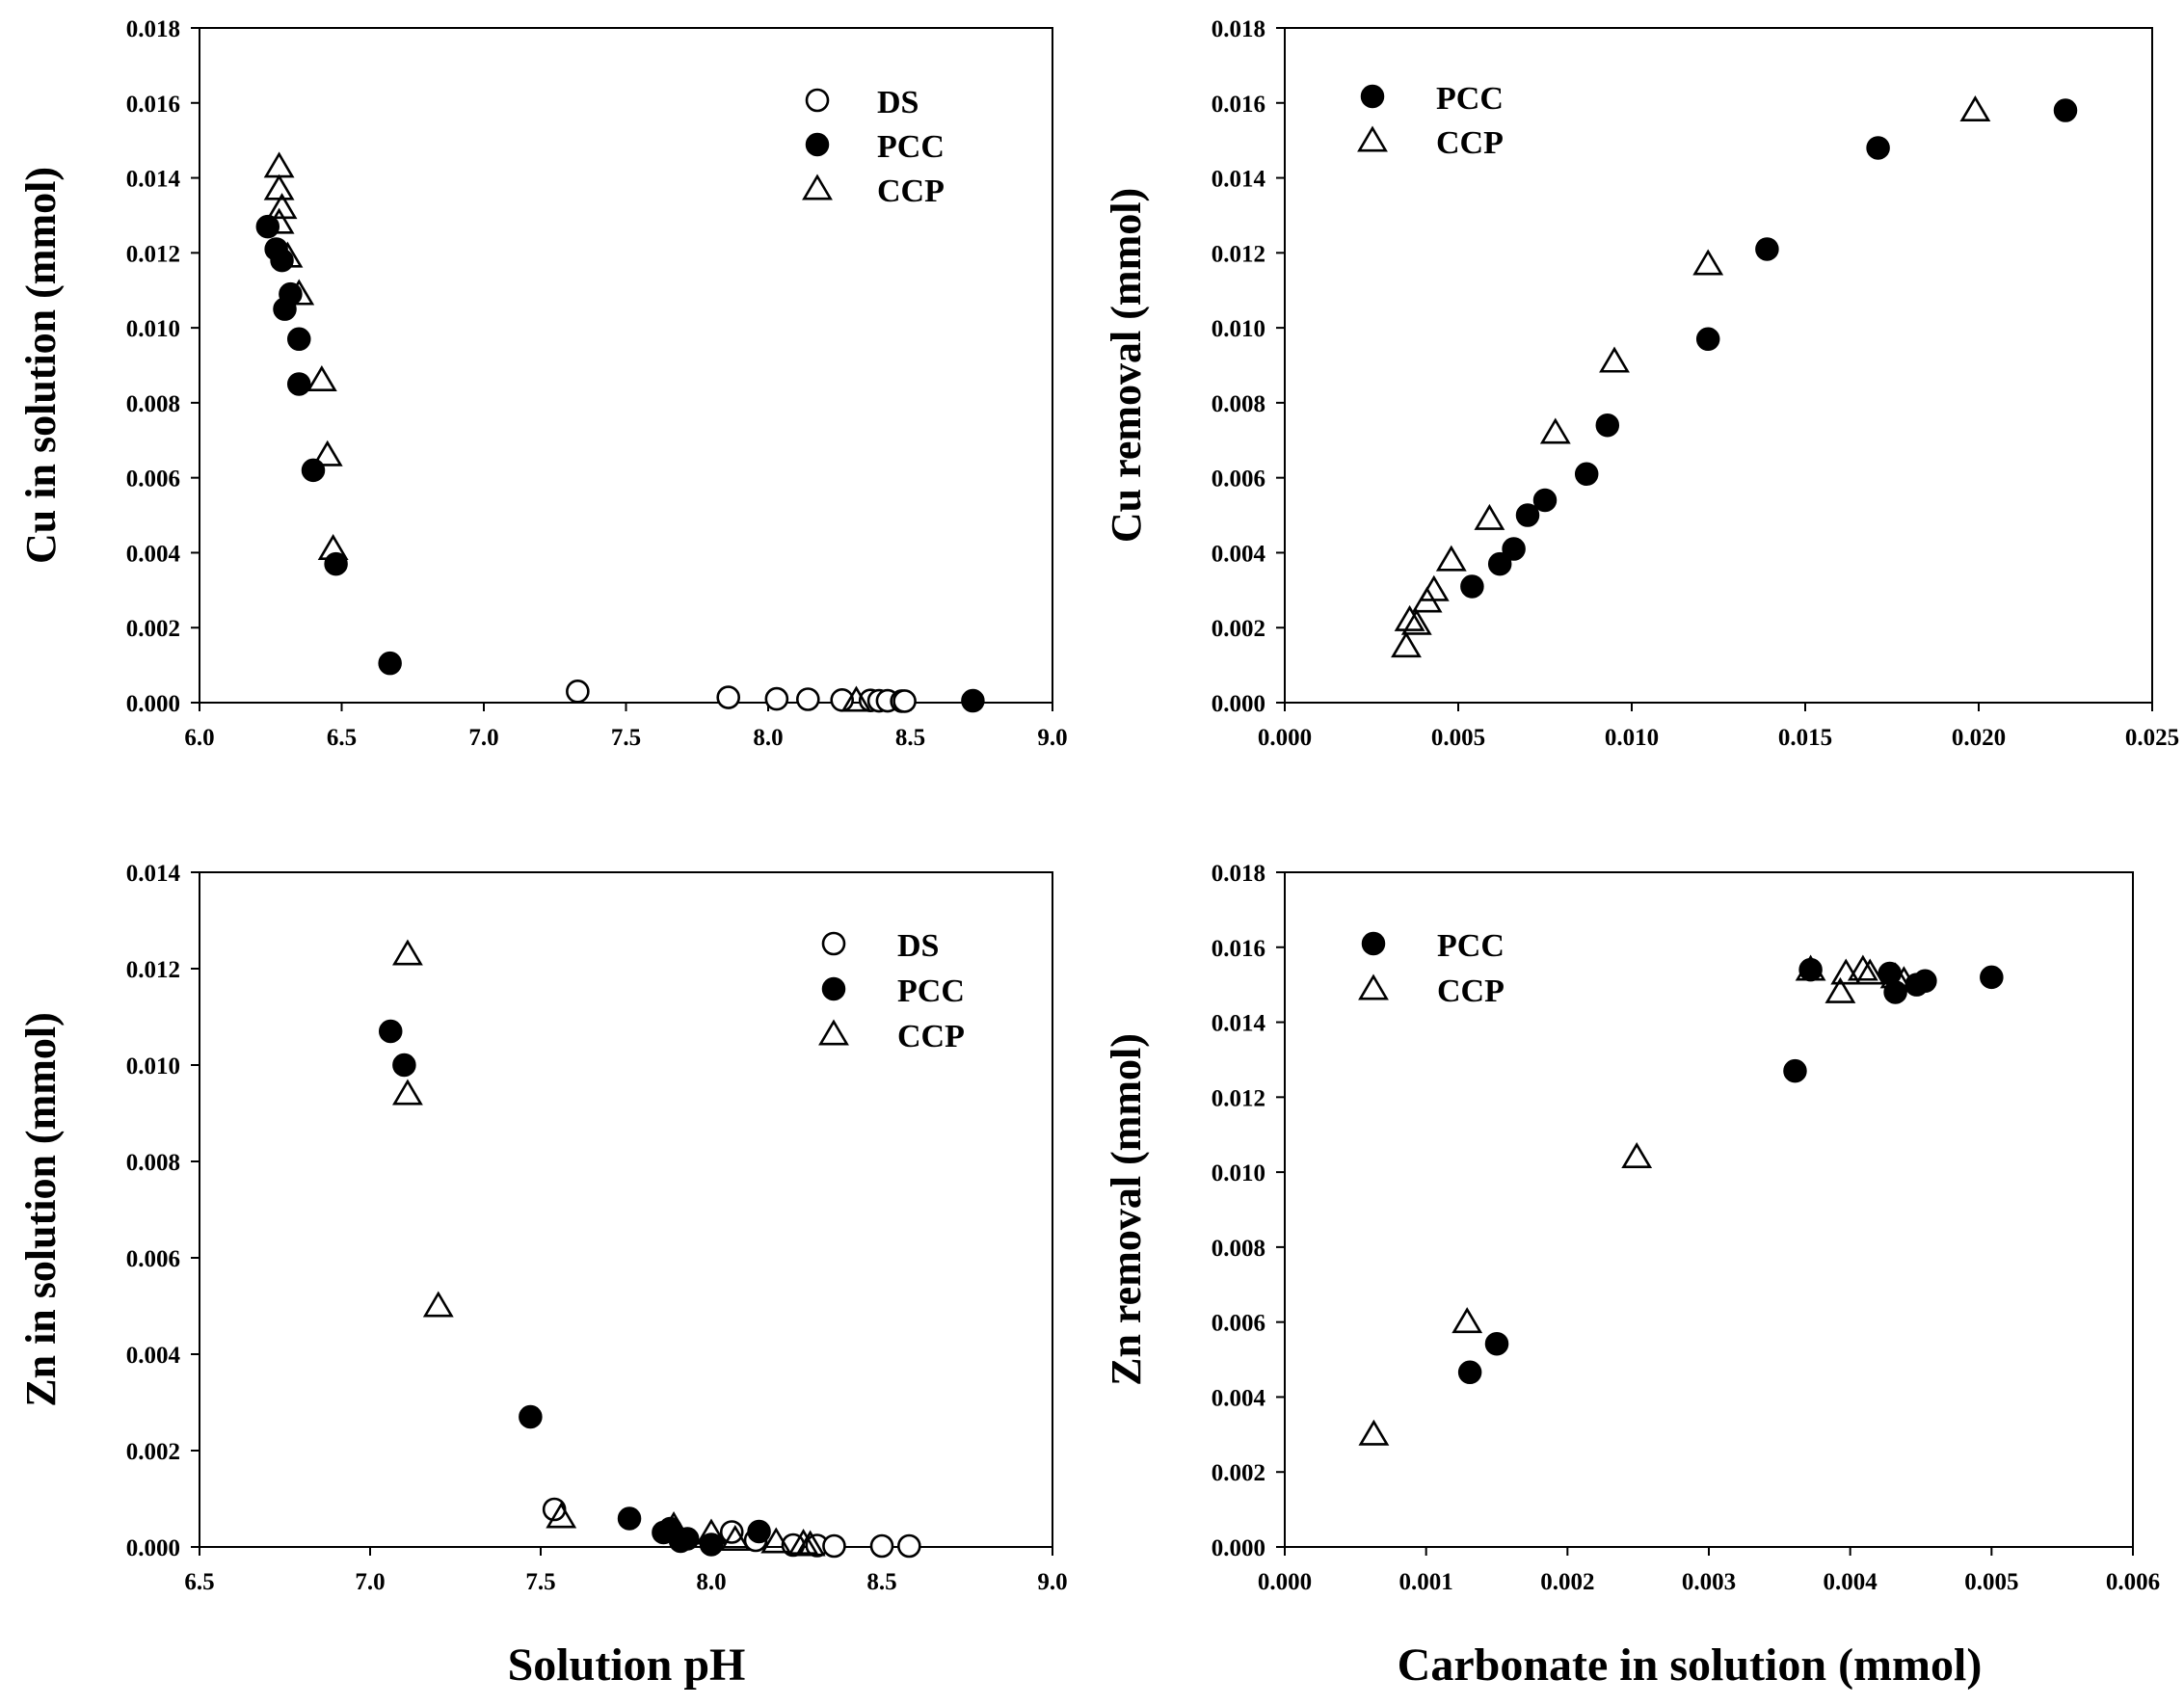 The height and width of the screenshot is (1706, 2184). Describe the element at coordinates (1126, 365) in the screenshot. I see `y-axis-label: Cu removal (mmol)` at that location.